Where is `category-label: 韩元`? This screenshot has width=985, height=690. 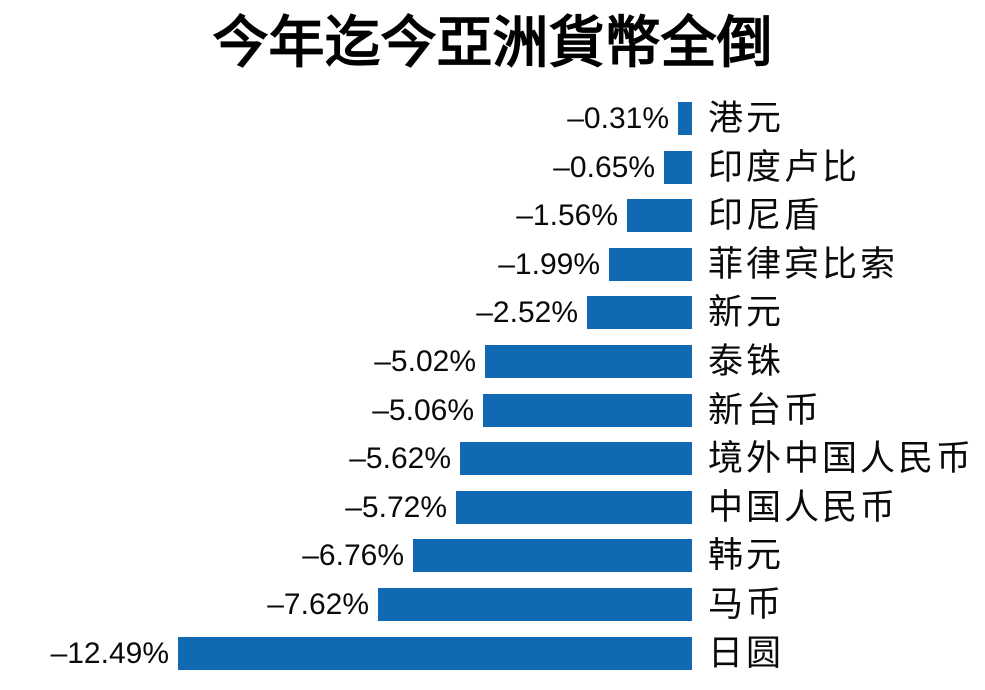
category-label: 韩元 is located at coordinates (746, 555).